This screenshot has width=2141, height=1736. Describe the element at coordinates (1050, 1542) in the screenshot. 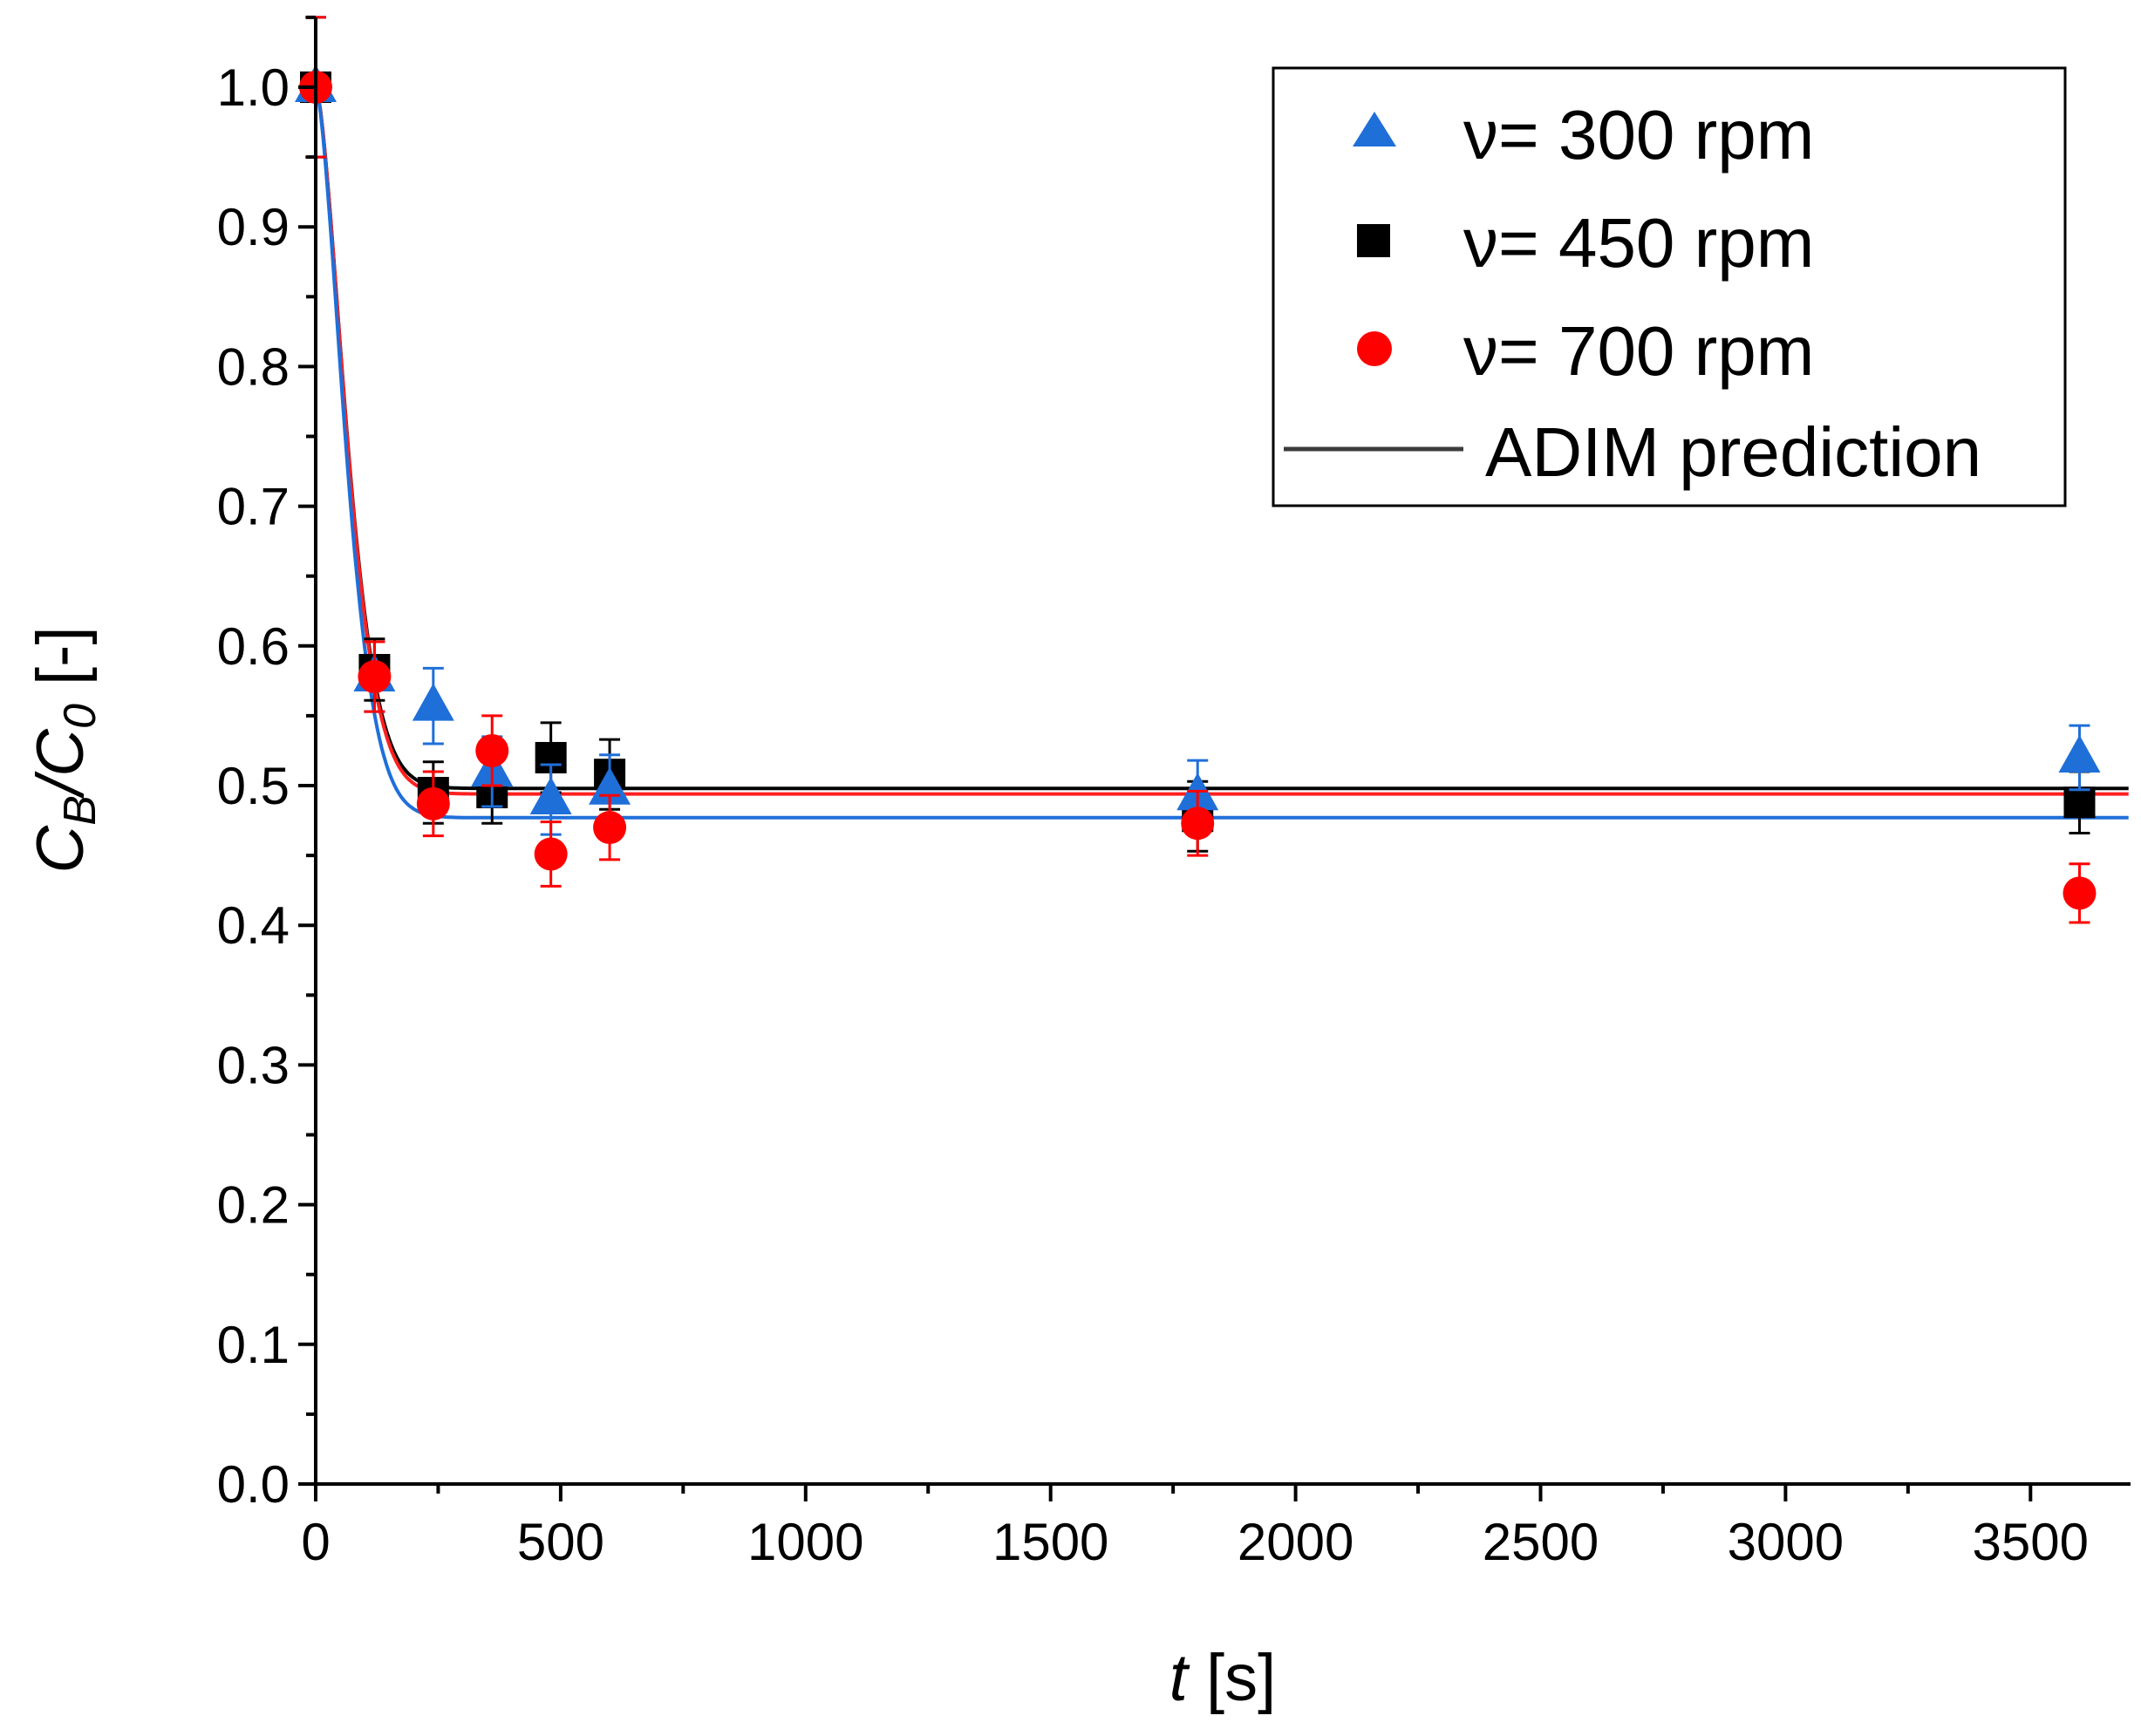

I see `x-tick-label: 1500` at that location.